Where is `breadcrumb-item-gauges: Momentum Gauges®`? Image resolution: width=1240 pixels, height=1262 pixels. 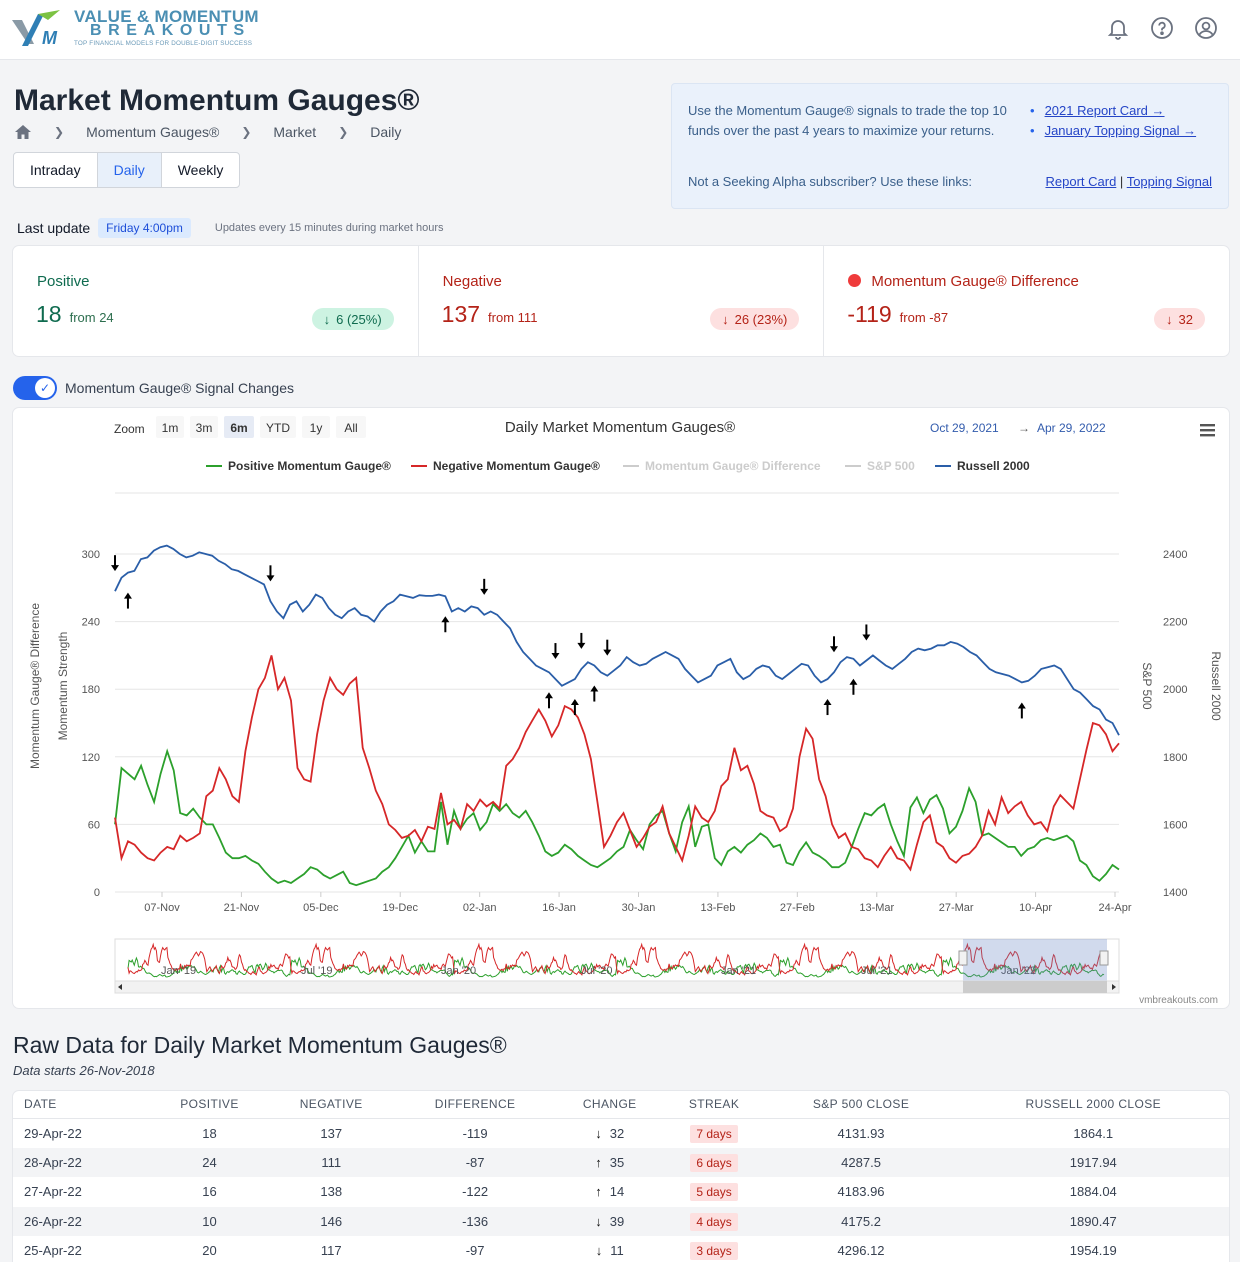
breadcrumb-item-gauges: Momentum Gauges® is located at coordinates (153, 132).